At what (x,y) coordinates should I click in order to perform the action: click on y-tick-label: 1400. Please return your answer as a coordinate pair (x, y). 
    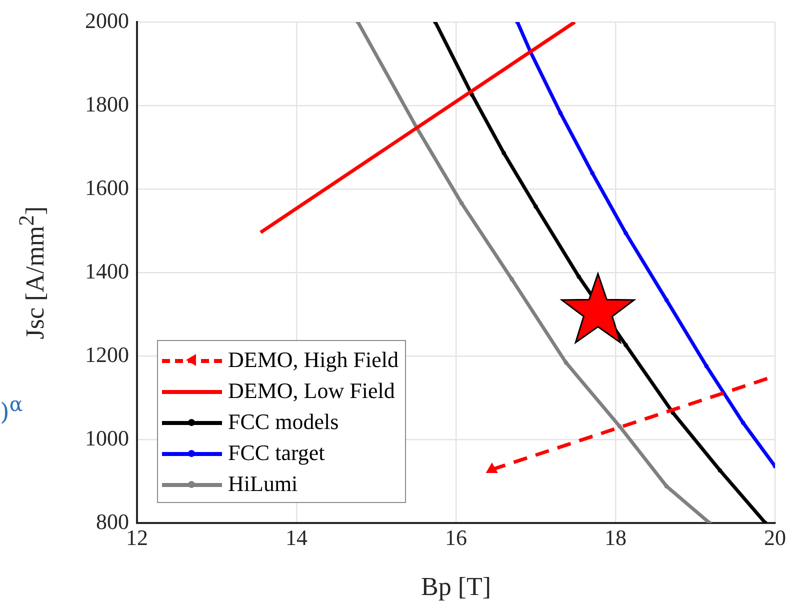
    Looking at the image, I should click on (107, 271).